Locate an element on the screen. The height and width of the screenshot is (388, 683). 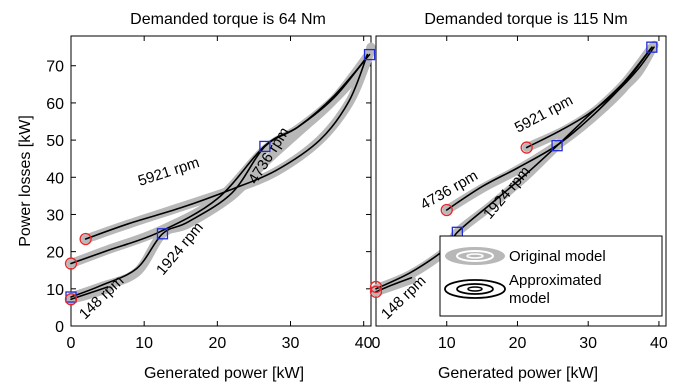
y-tick-label-0: 0 is located at coordinates (59, 327).